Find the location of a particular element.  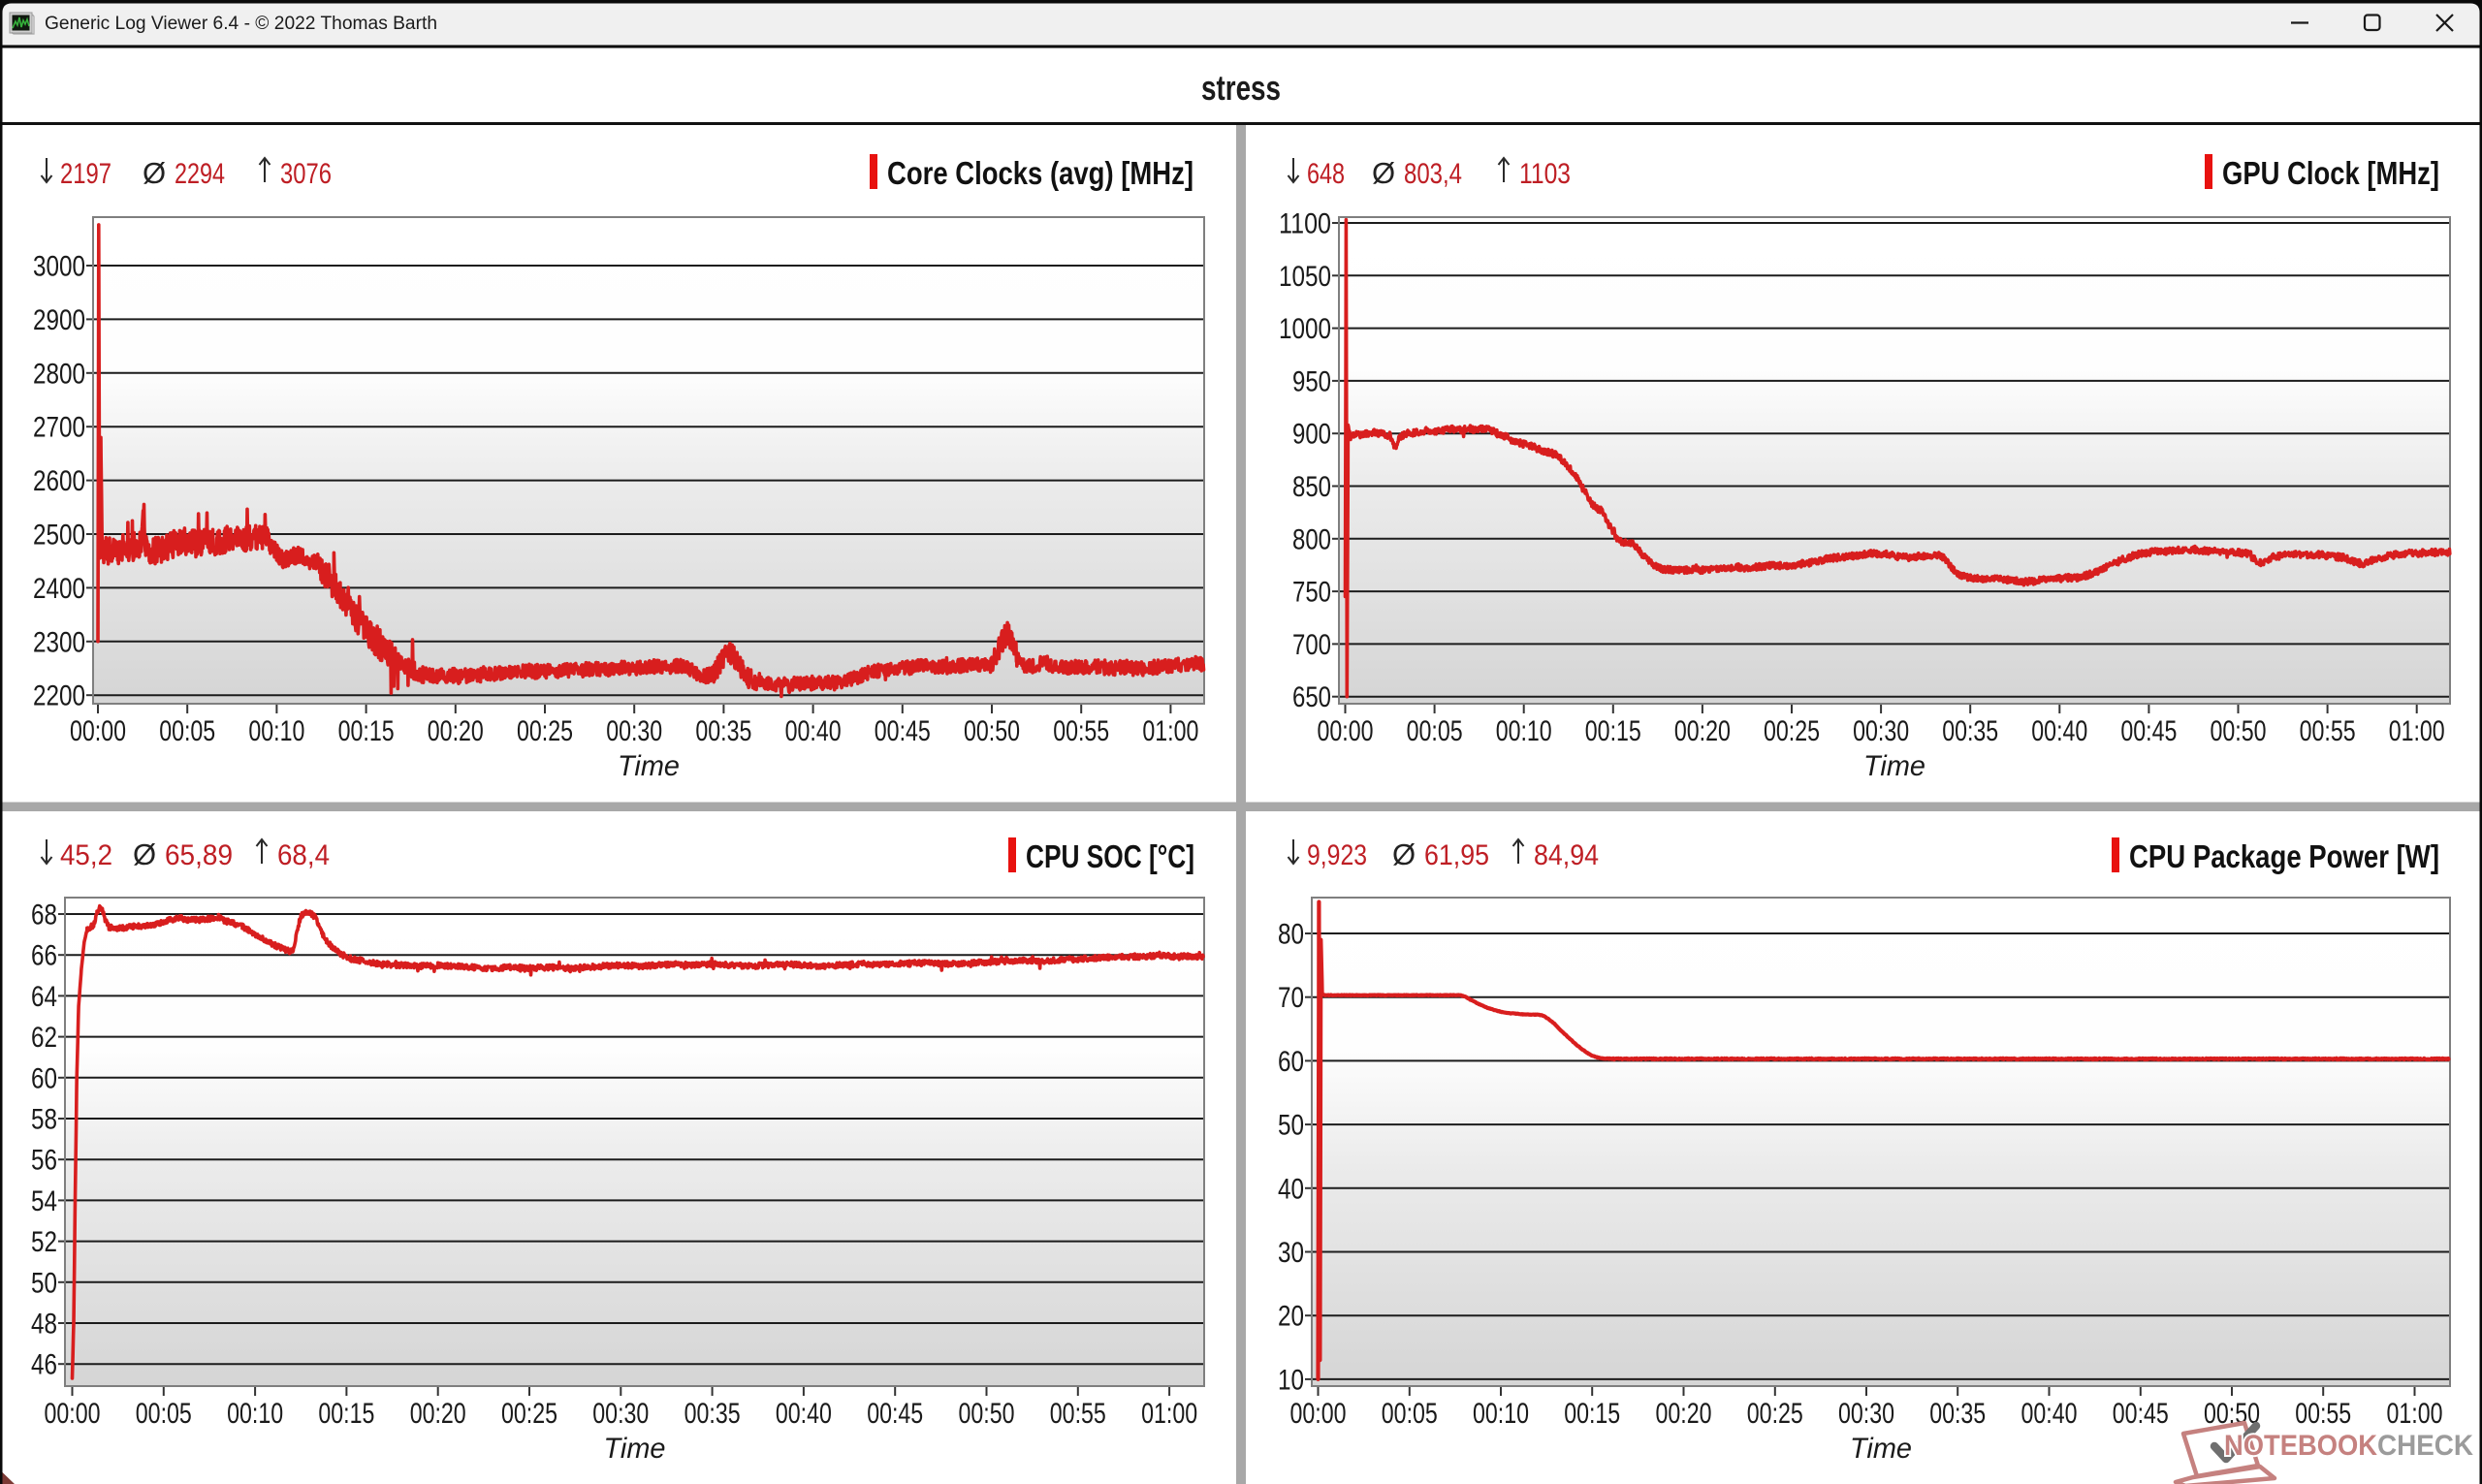

svg-text: 30 is located at coordinates (1291, 1253).